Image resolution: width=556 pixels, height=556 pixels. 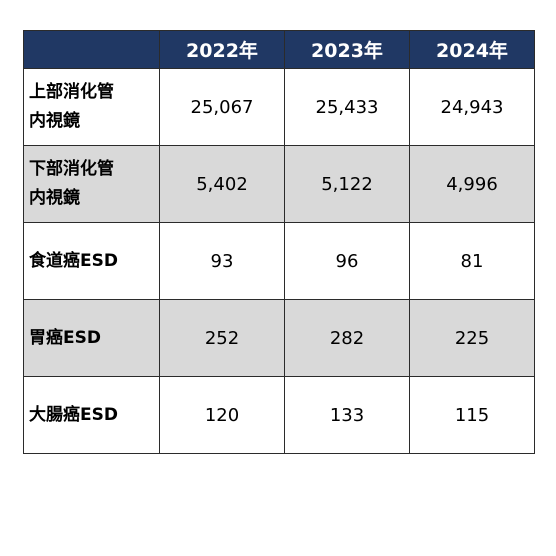 What do you see at coordinates (347, 415) in the screenshot?
I see `cell-value: 133` at bounding box center [347, 415].